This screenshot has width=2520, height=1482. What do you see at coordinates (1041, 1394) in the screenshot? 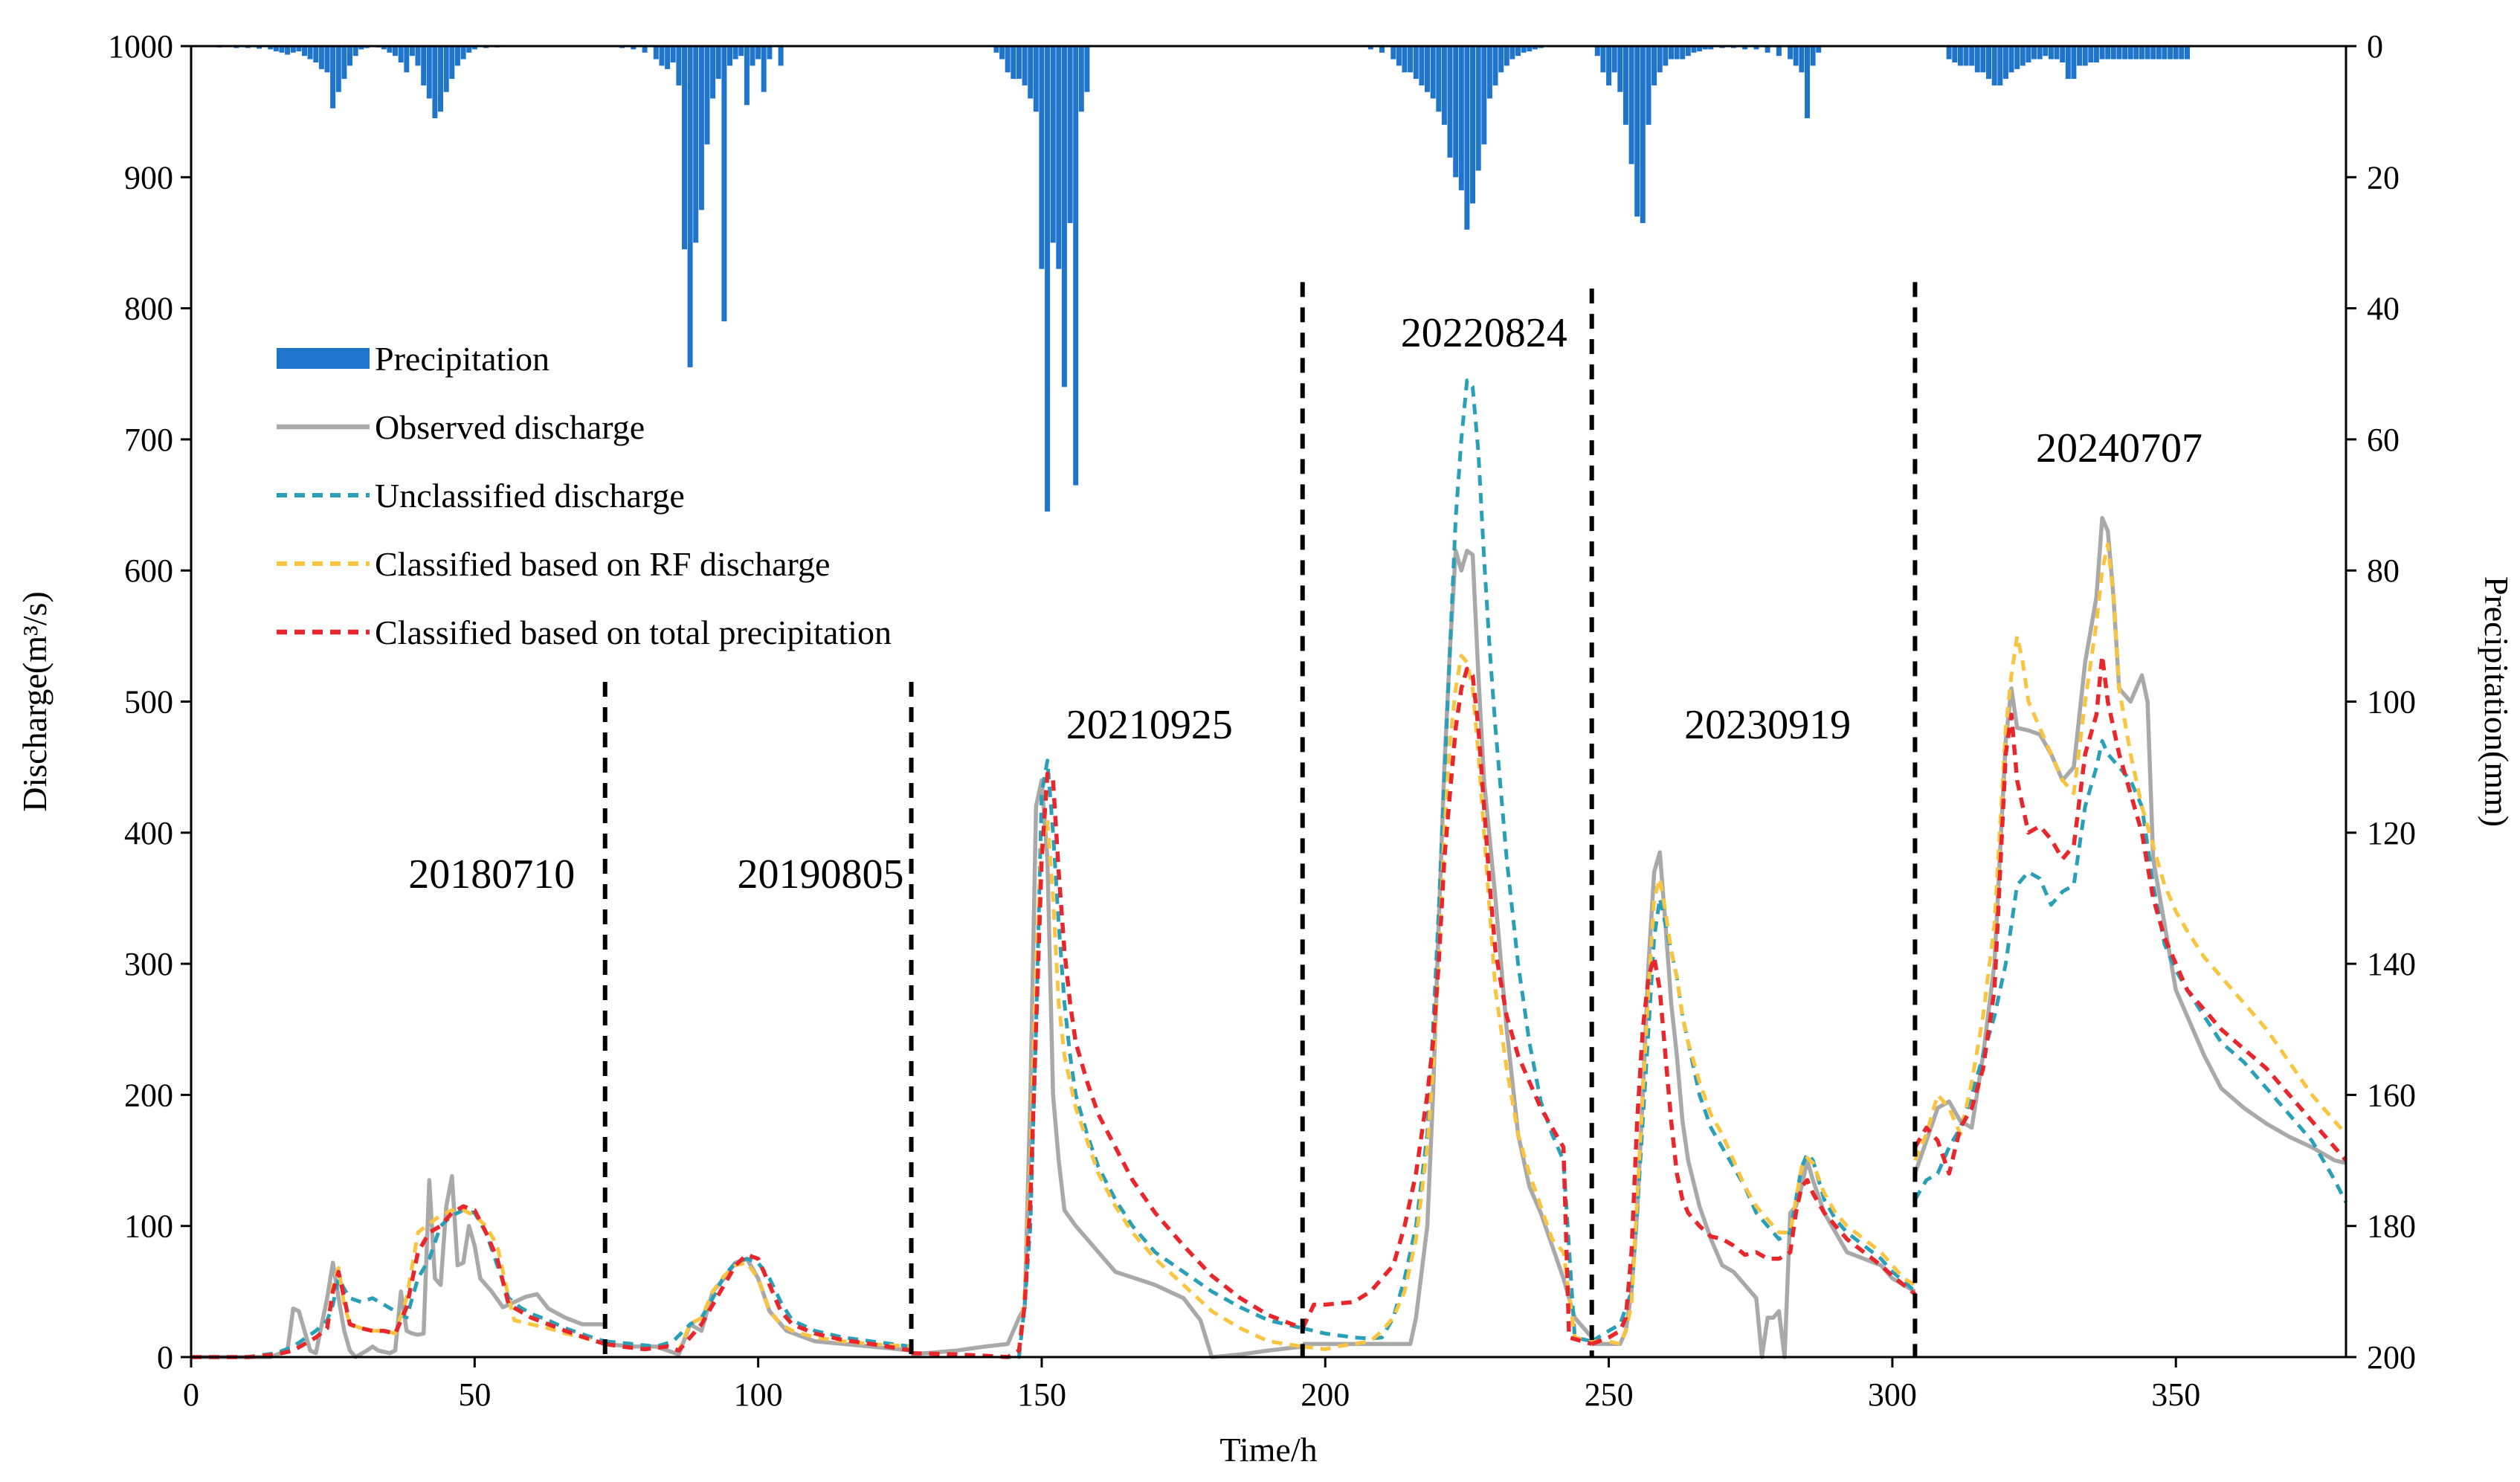
I see `x-tick-label: 150` at bounding box center [1041, 1394].